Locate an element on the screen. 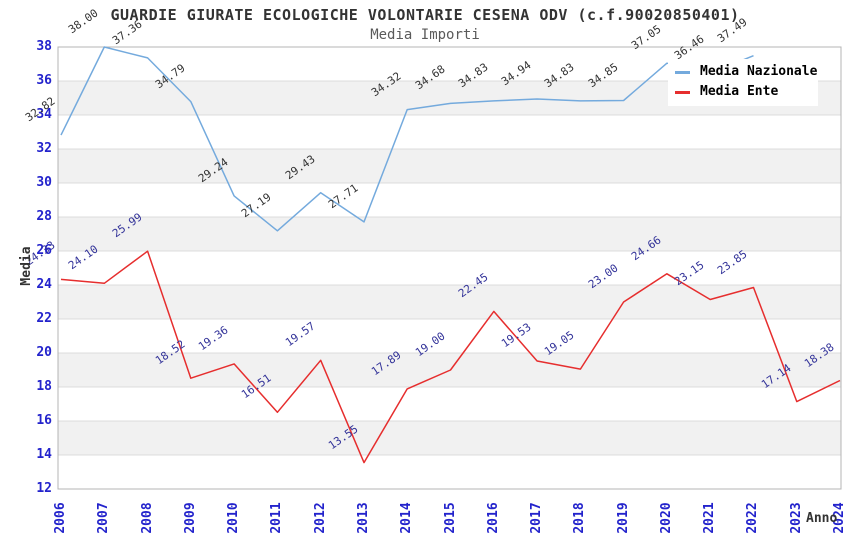 This screenshot has height=550, width=850. y-tick-label: 30 is located at coordinates (44, 182).